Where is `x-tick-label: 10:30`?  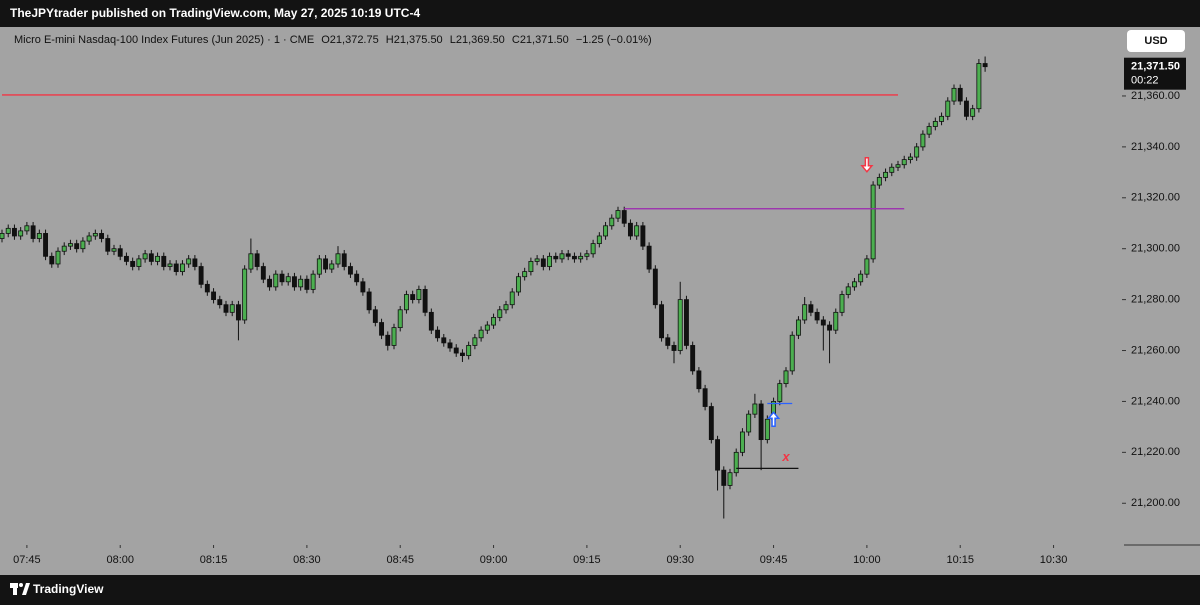
x-tick-label: 10:30 is located at coordinates (1054, 560).